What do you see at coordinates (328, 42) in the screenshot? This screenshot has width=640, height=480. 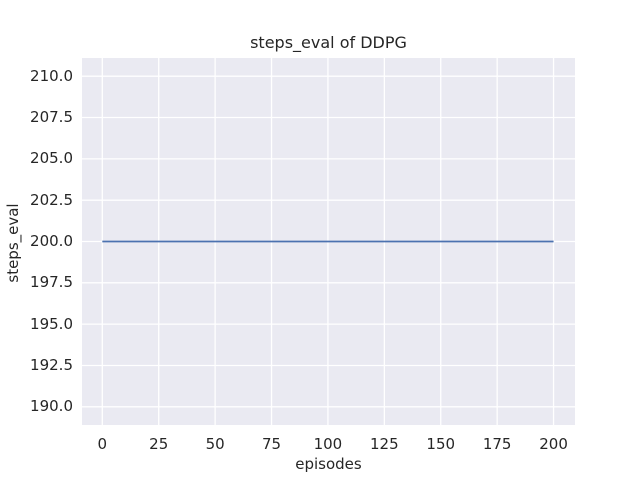 I see `chart-title: steps_eval of DDPG` at bounding box center [328, 42].